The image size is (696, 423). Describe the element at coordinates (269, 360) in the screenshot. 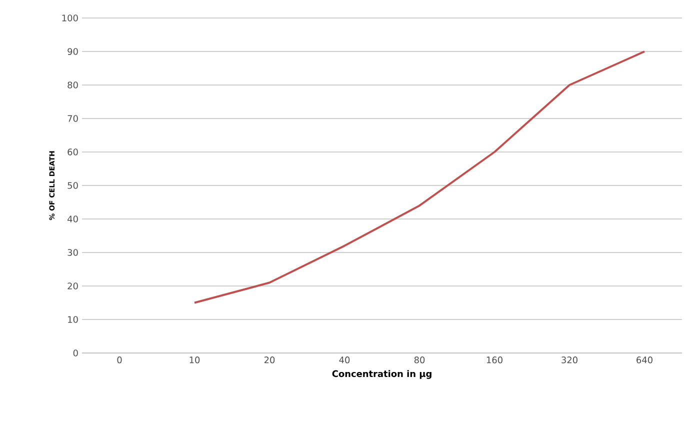

I see `x-tick-label: 20` at that location.